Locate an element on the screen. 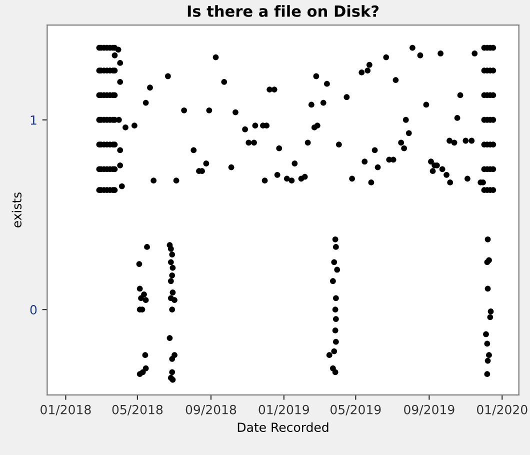  x-tick-label: 09/2018 is located at coordinates (211, 410).